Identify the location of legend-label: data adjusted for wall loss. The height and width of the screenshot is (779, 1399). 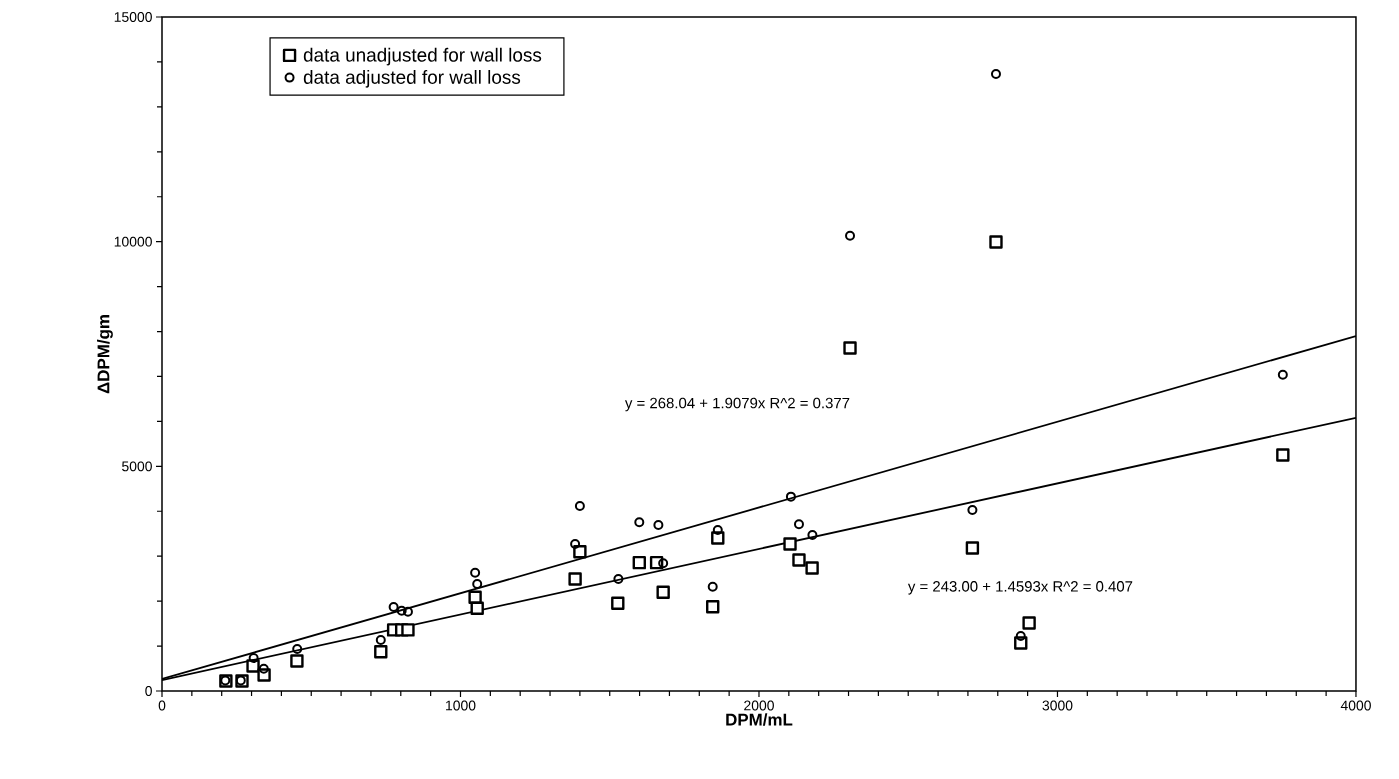
(412, 79).